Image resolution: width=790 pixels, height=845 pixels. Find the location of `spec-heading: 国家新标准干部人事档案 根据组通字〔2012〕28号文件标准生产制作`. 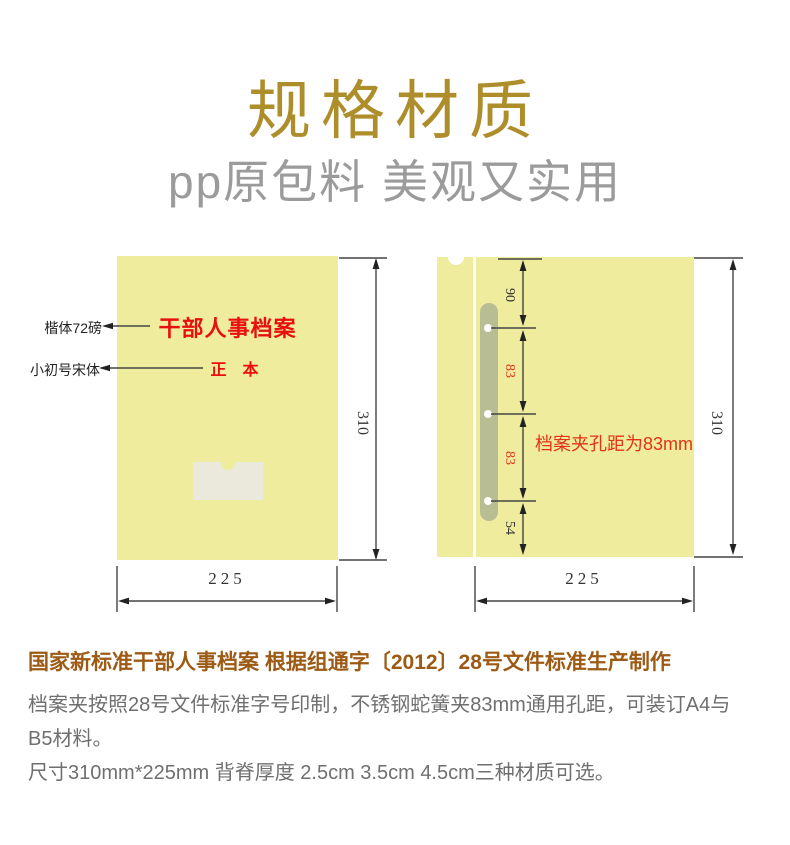

spec-heading: 国家新标准干部人事档案 根据组通字〔2012〕28号文件标准生产制作 is located at coordinates (349, 662).